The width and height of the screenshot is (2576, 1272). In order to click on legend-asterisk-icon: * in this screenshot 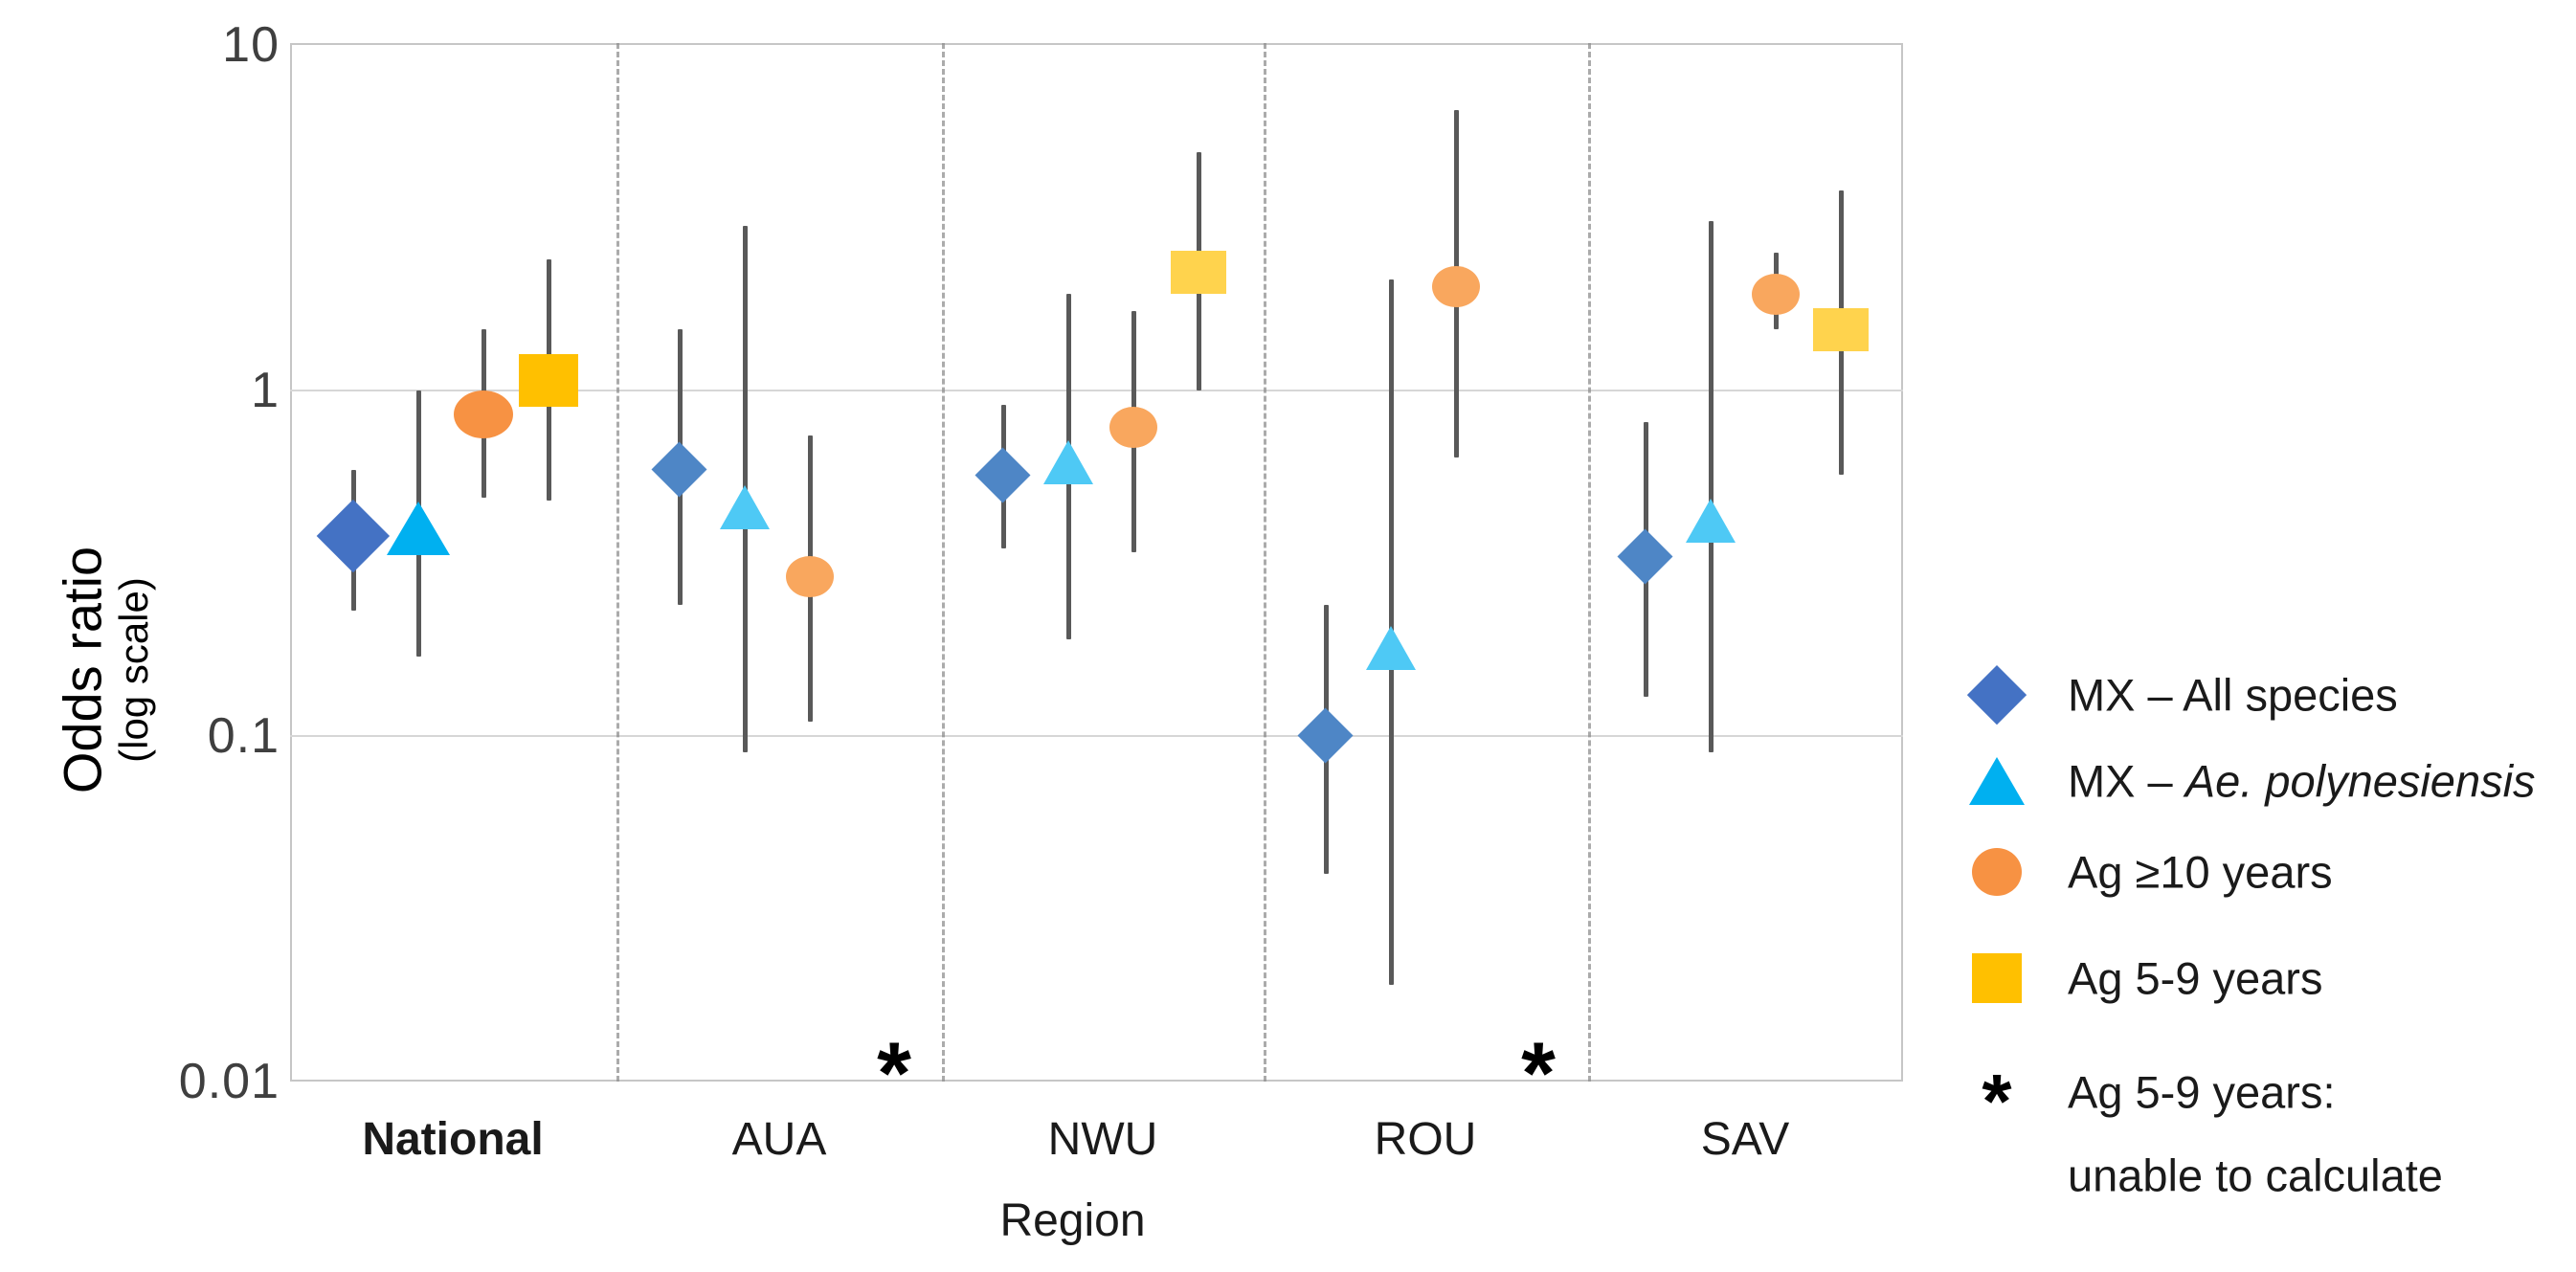, I will do `click(1997, 1101)`.